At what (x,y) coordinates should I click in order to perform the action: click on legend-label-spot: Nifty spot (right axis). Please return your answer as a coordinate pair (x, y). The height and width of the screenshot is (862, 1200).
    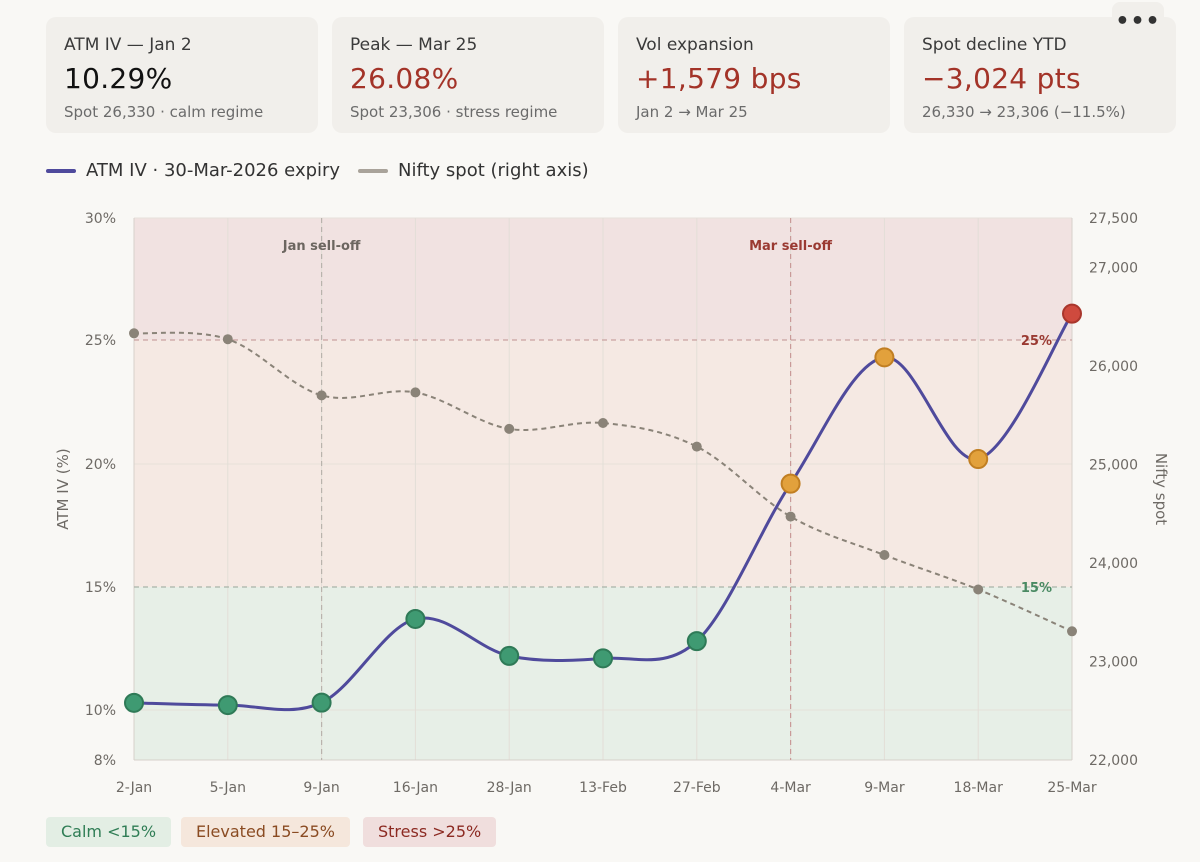
    Looking at the image, I should click on (493, 170).